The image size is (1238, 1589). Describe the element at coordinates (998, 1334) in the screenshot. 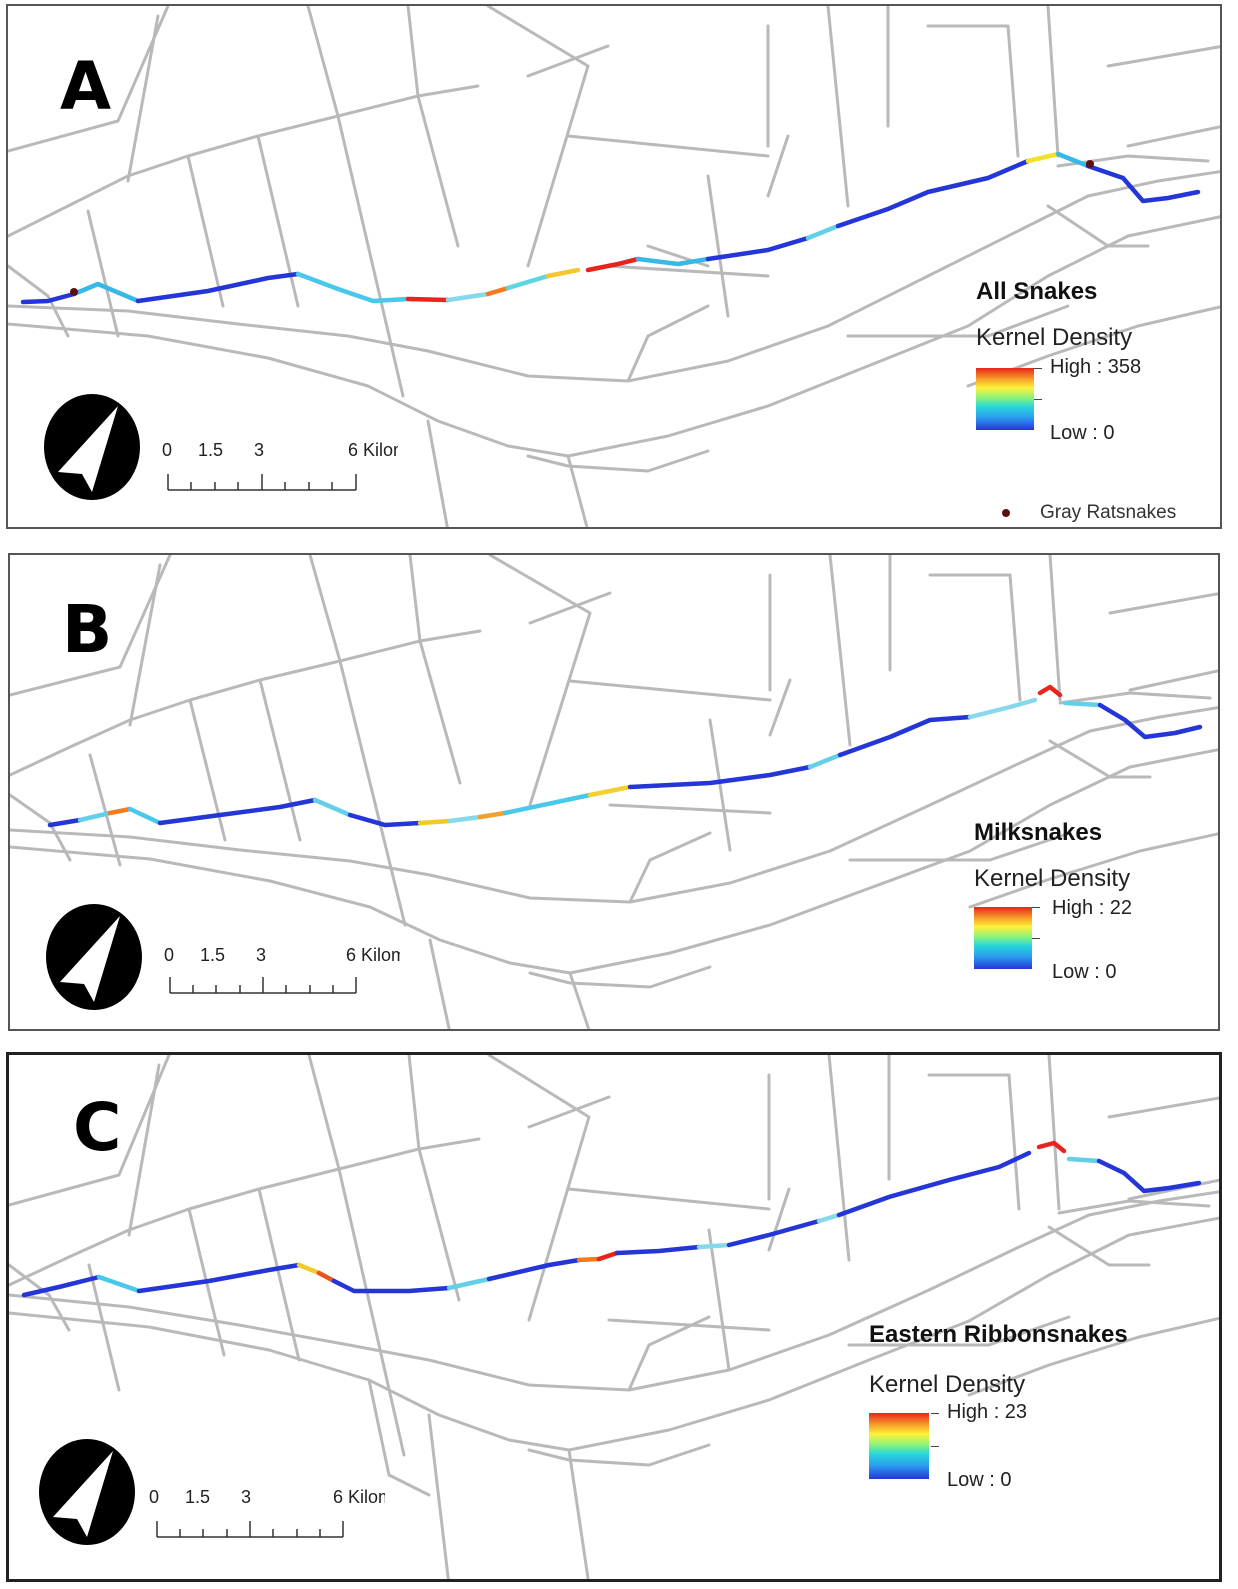

I see `legend-title: Eastern Ribbonsnakes` at that location.